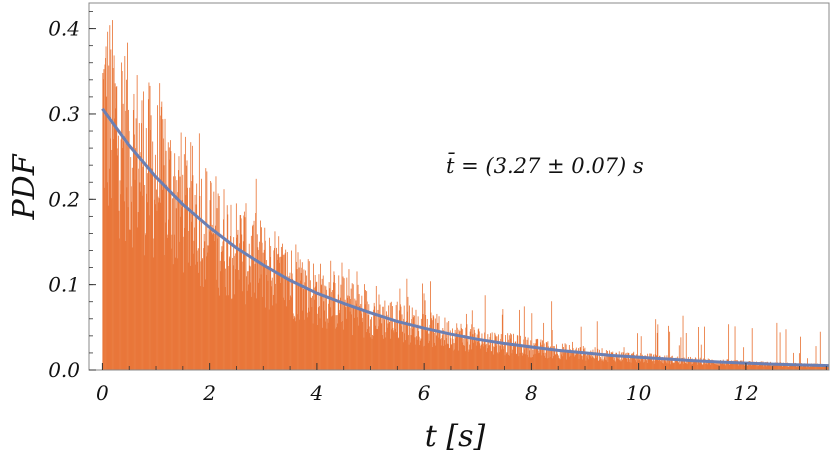 This screenshot has height=459, width=830. What do you see at coordinates (64, 114) in the screenshot?
I see `y-tick-label: 0.3` at bounding box center [64, 114].